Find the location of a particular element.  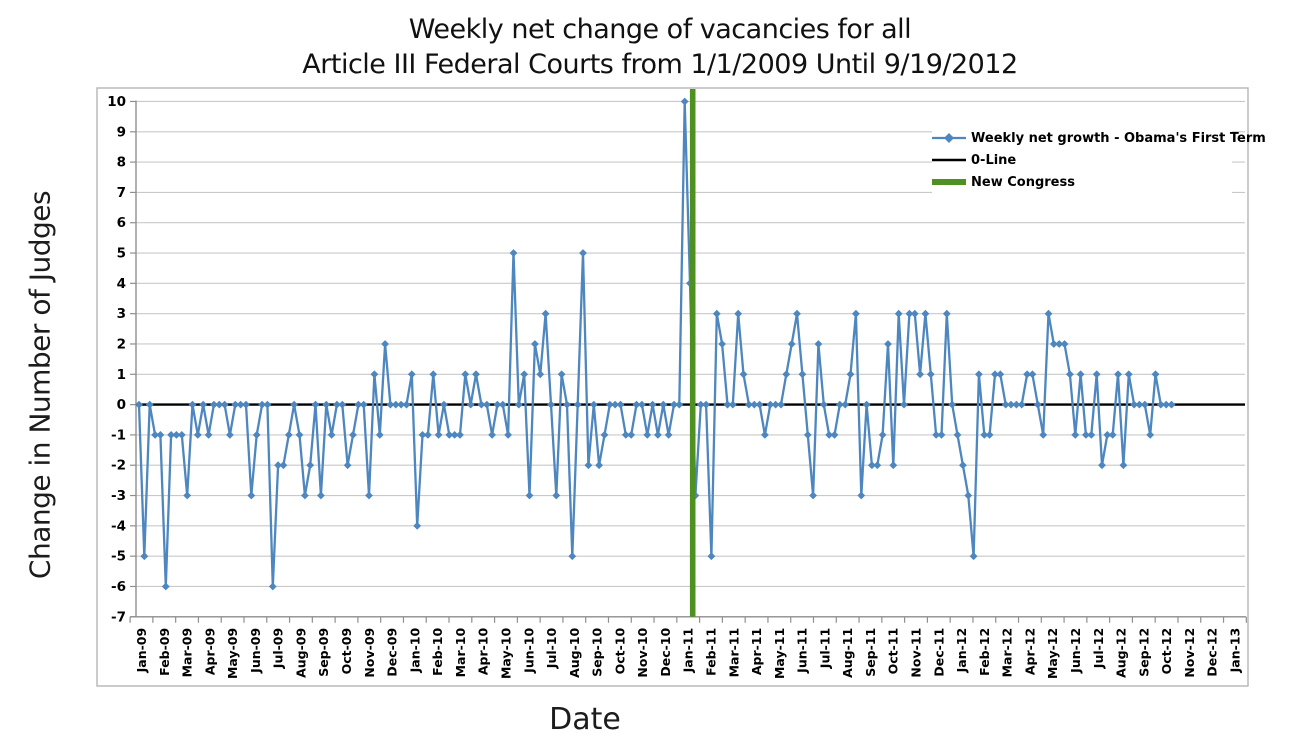

y-axis-tick-label: 1 is located at coordinates (121, 375).